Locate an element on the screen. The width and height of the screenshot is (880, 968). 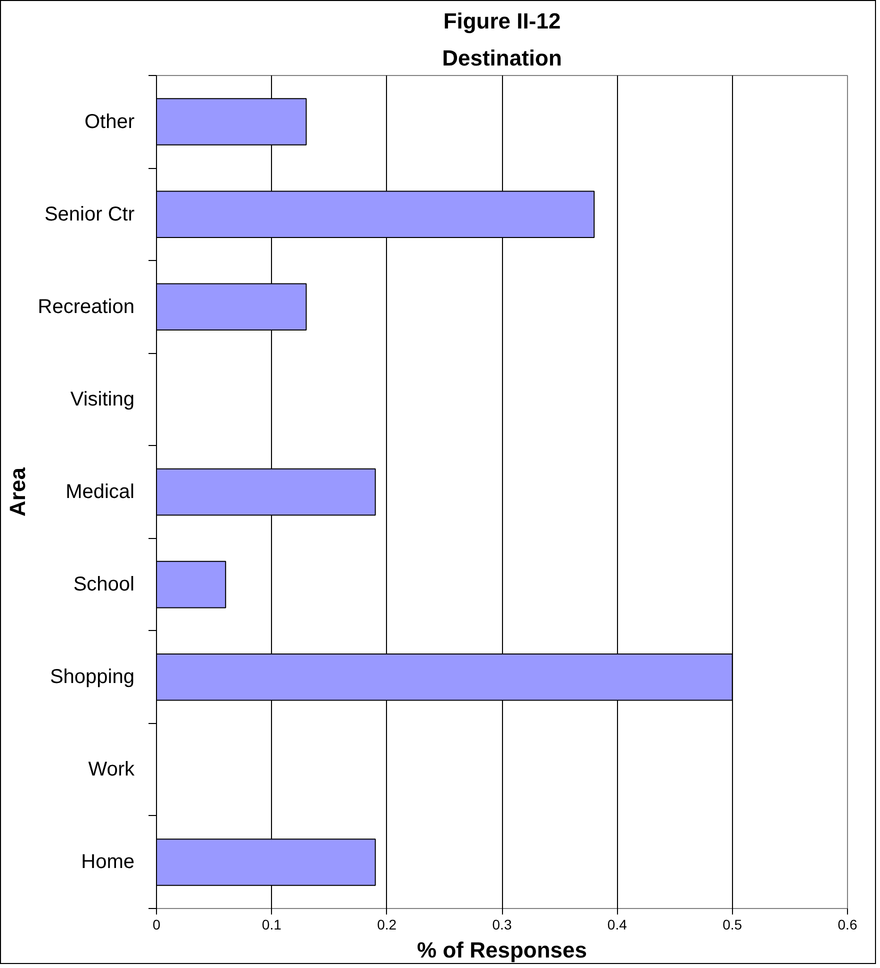
x-tick-label: 0 is located at coordinates (156, 924).